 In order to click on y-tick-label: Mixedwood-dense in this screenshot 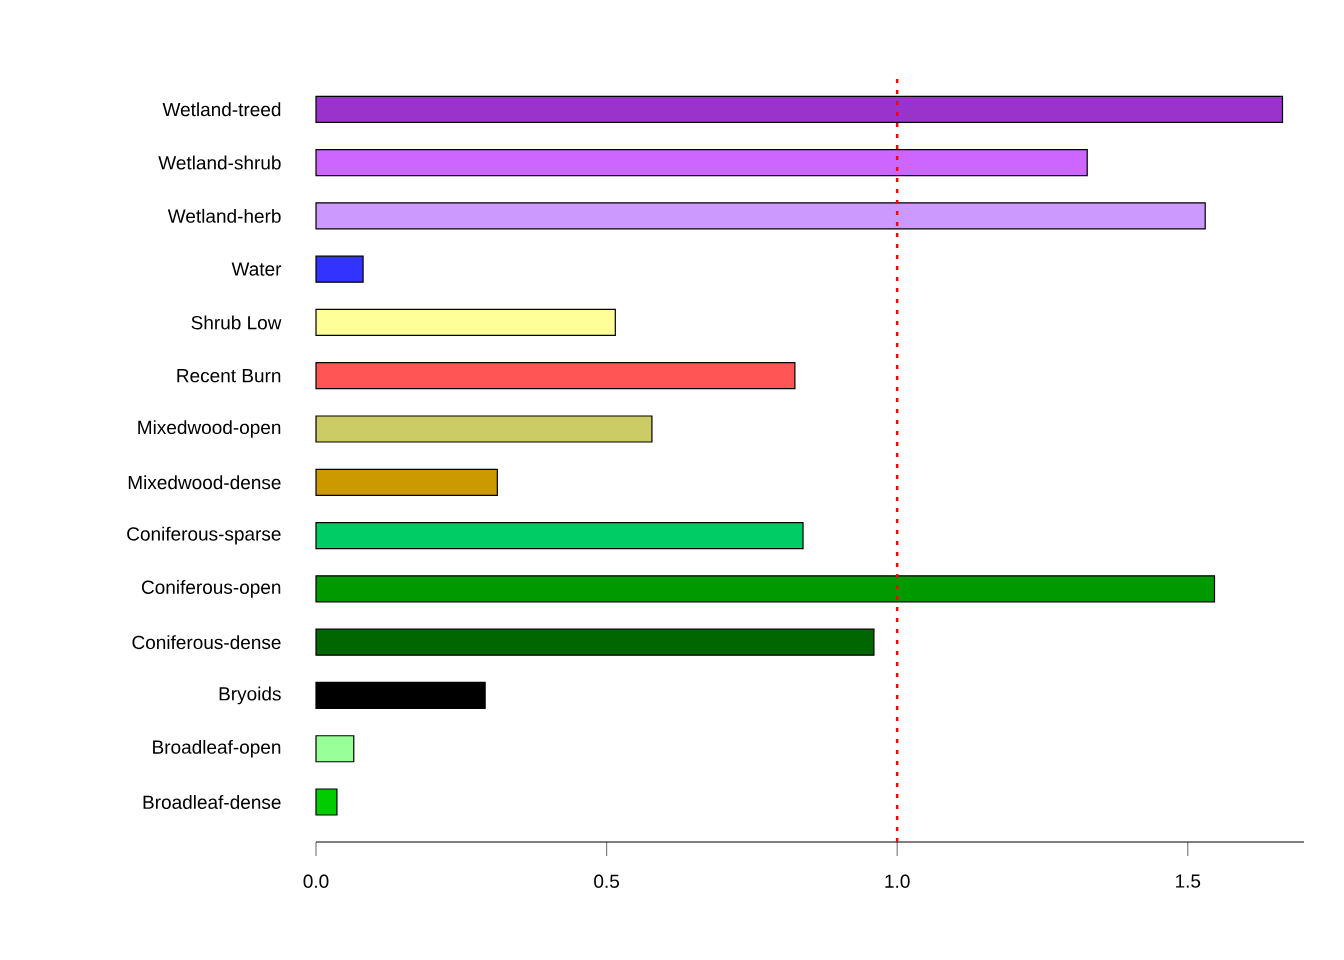, I will do `click(204, 482)`.